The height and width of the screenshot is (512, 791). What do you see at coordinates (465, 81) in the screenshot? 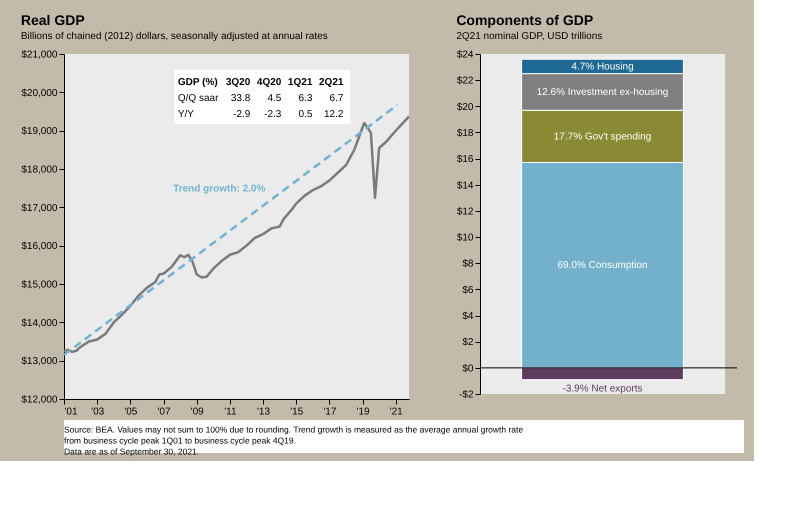
I see `y-tick-label: $22` at bounding box center [465, 81].